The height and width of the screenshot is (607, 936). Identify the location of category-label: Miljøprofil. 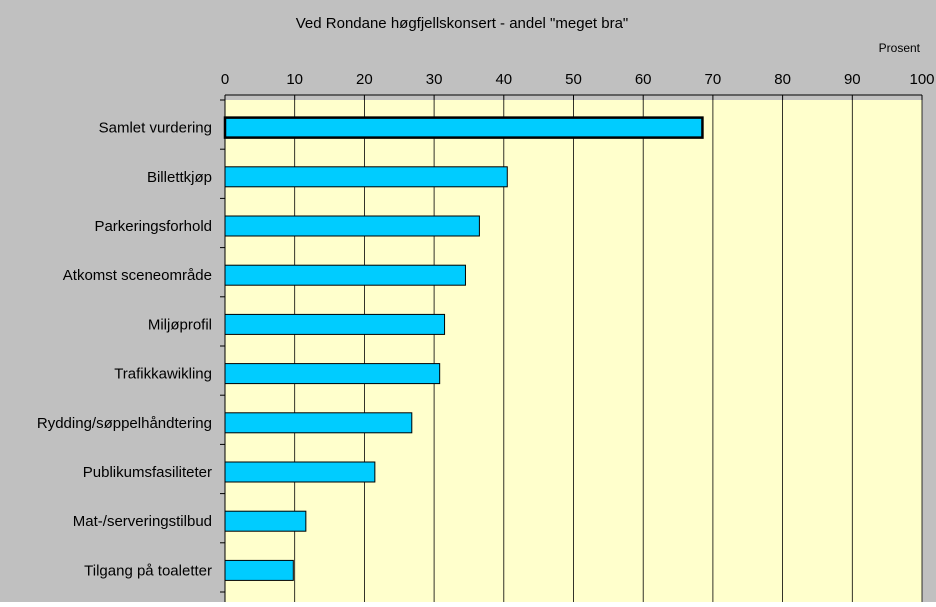
(180, 324).